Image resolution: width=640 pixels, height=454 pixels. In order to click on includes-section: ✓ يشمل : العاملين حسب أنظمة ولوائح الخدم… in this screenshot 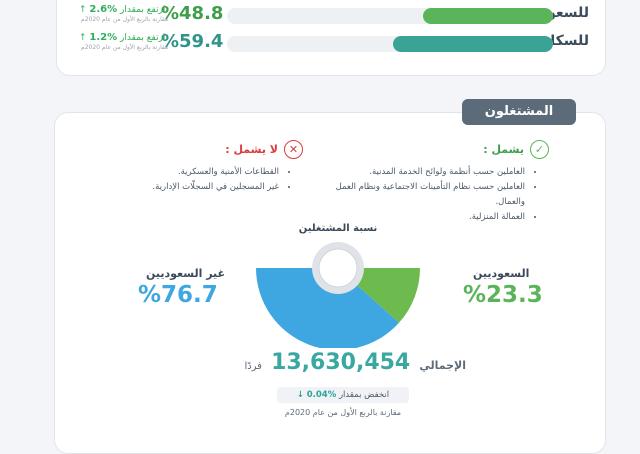, I will do `click(429, 182)`.